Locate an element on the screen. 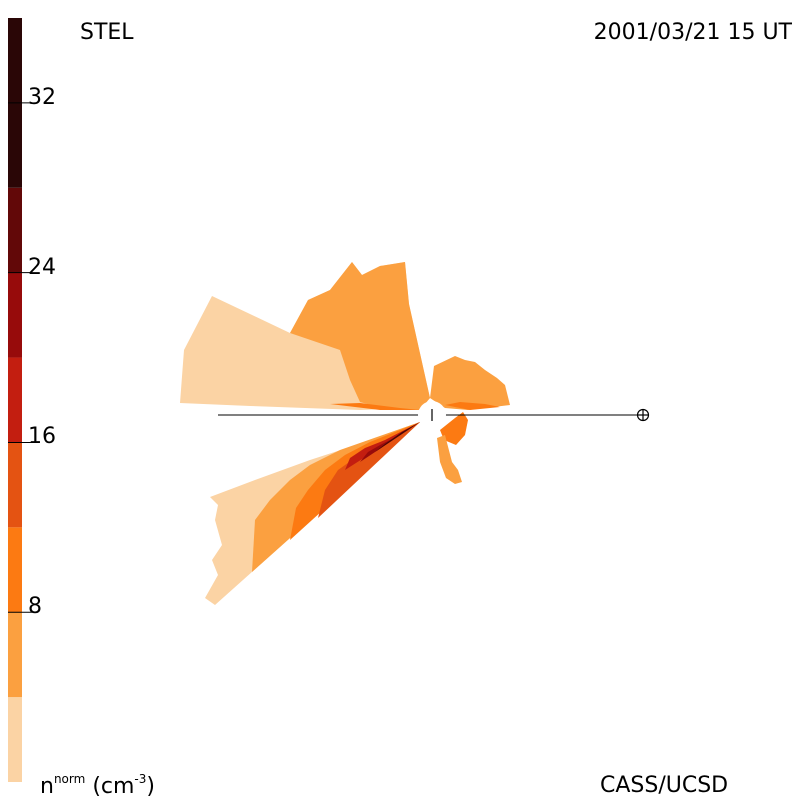 This screenshot has height=804, width=800. density-region-lower-right-small is located at coordinates (449, 459).